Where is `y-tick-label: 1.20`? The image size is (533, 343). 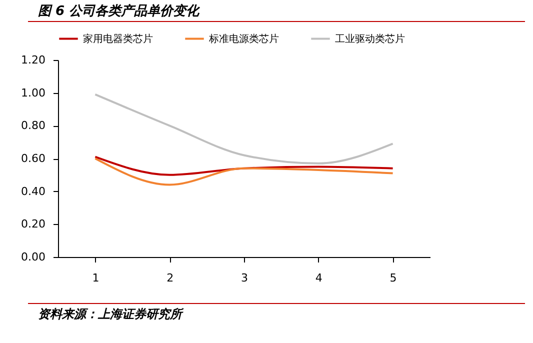
y-tick-label: 1.20 is located at coordinates (33, 60).